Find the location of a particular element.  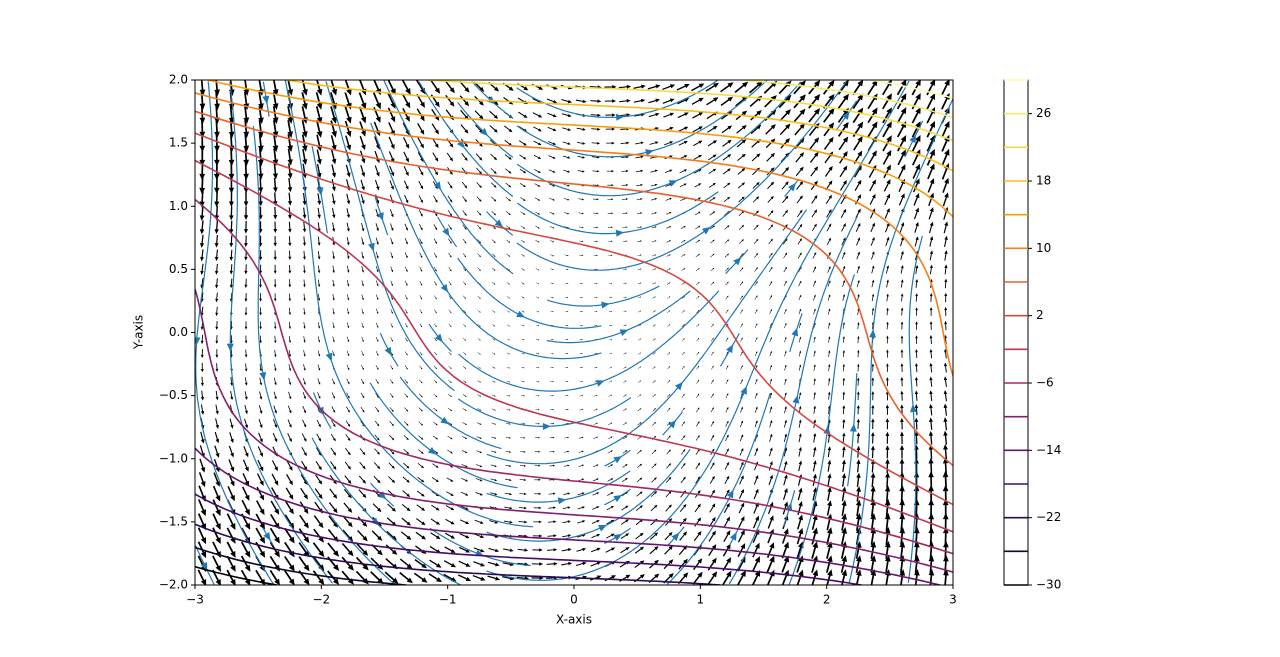

y-tick-label: 2.0 is located at coordinates (178, 80).